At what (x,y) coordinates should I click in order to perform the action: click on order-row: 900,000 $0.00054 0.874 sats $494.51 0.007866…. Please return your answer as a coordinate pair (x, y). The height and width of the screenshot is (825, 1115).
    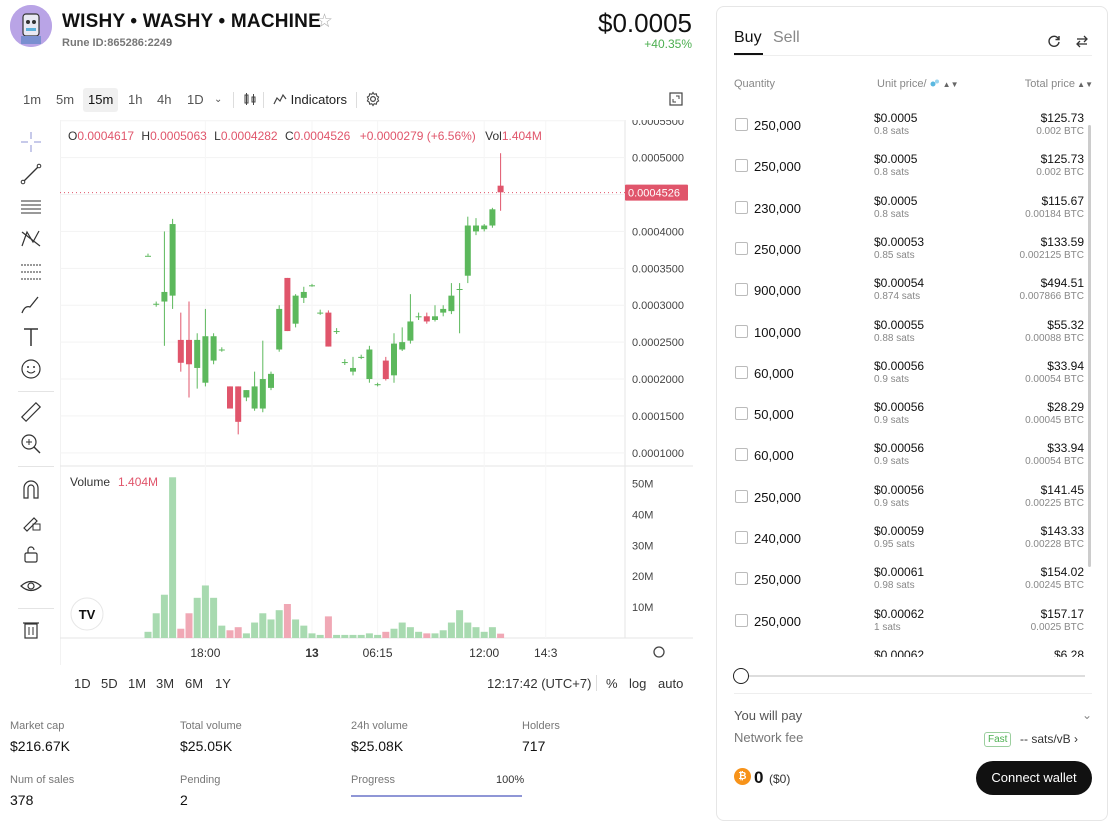
    Looking at the image, I should click on (906, 289).